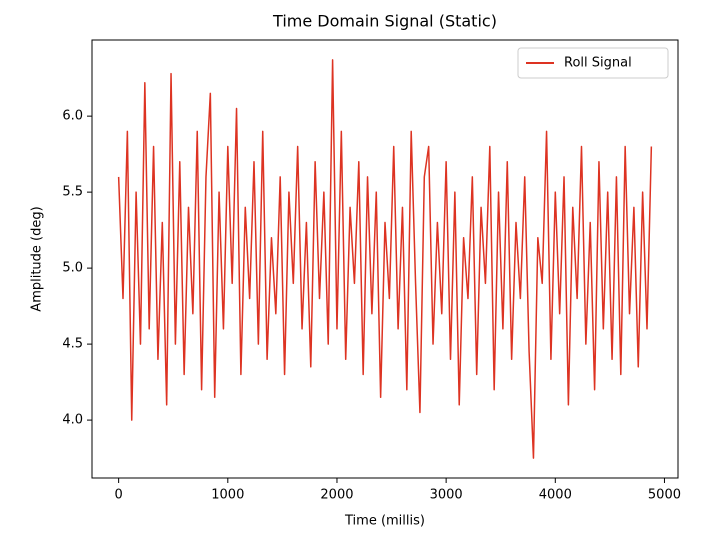 The image size is (708, 541). I want to click on legend-box, so click(593, 63).